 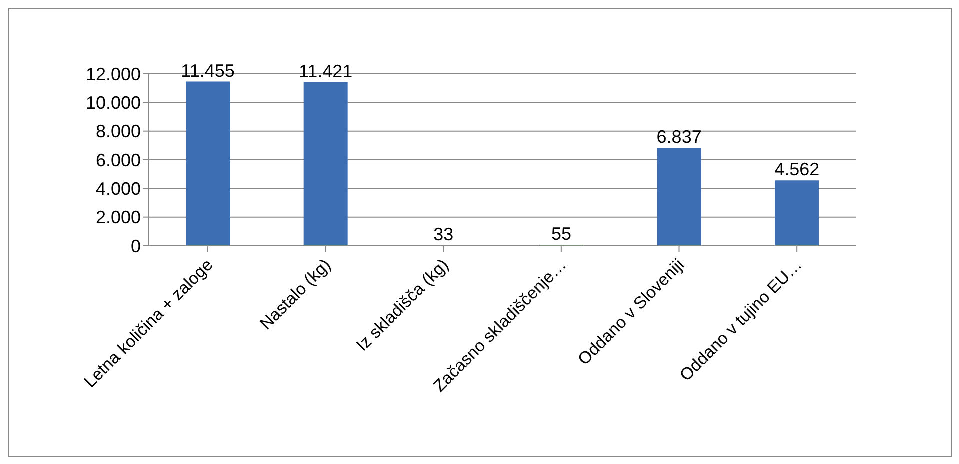 I want to click on data-label: 4.562, so click(x=797, y=170).